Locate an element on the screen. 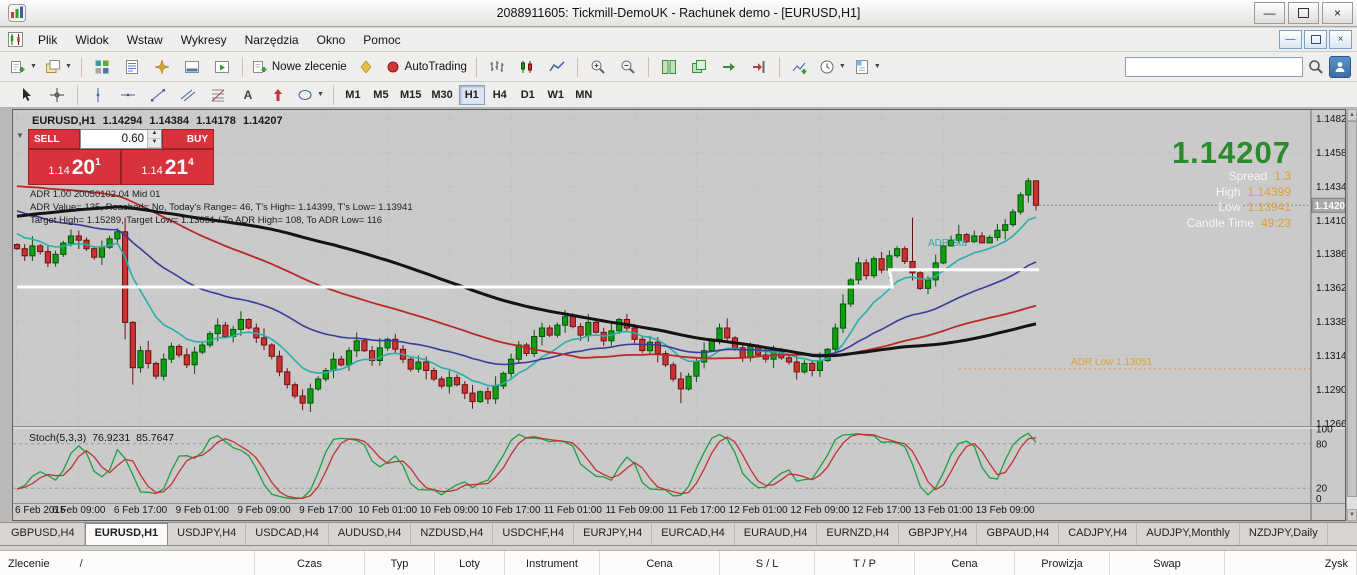 This screenshot has height=575, width=1357. chart-tab-nzdjpy-daily: NZDJPY,Daily is located at coordinates (1284, 534).